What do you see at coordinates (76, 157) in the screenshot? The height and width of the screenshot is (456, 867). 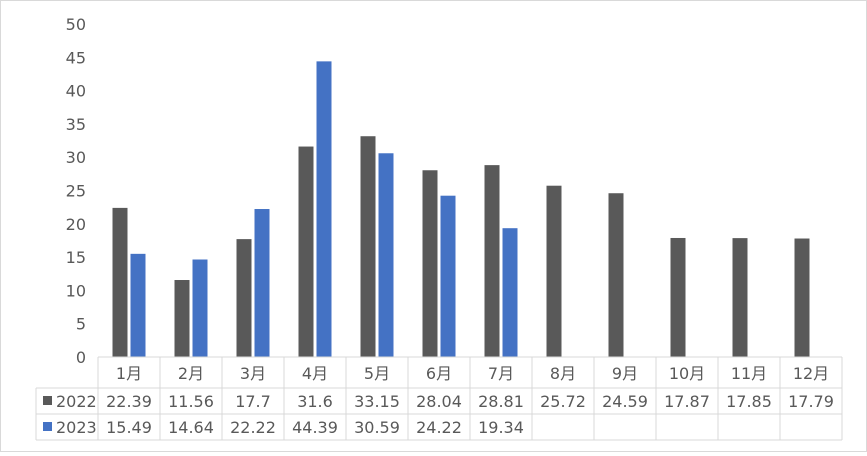 I see `y-tick-label: 30` at bounding box center [76, 157].